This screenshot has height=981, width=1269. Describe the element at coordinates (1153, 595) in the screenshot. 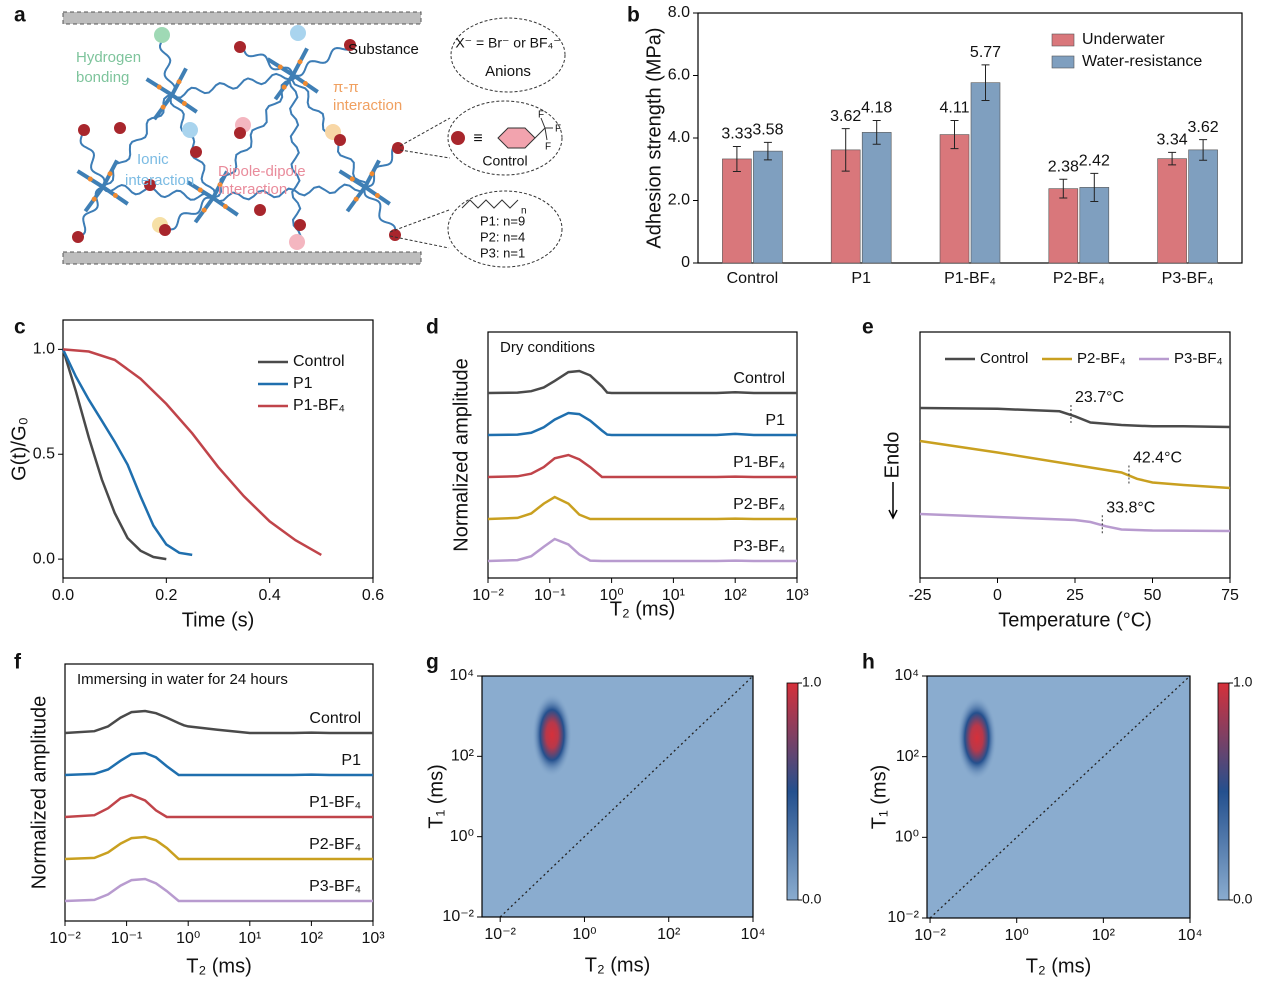

I see `x-tick-label: 50` at that location.